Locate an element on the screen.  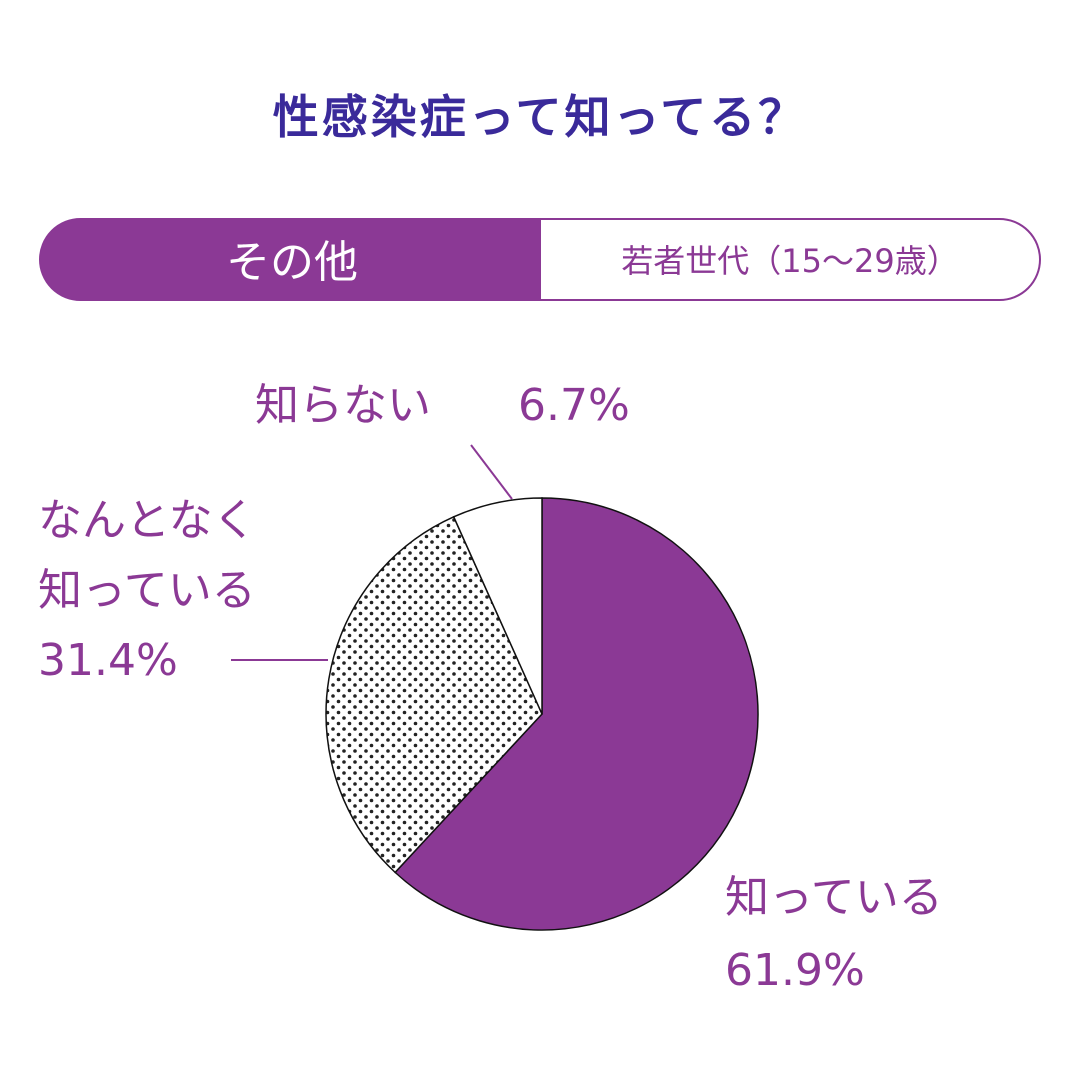
tab-other-background is located at coordinates (290, 259).